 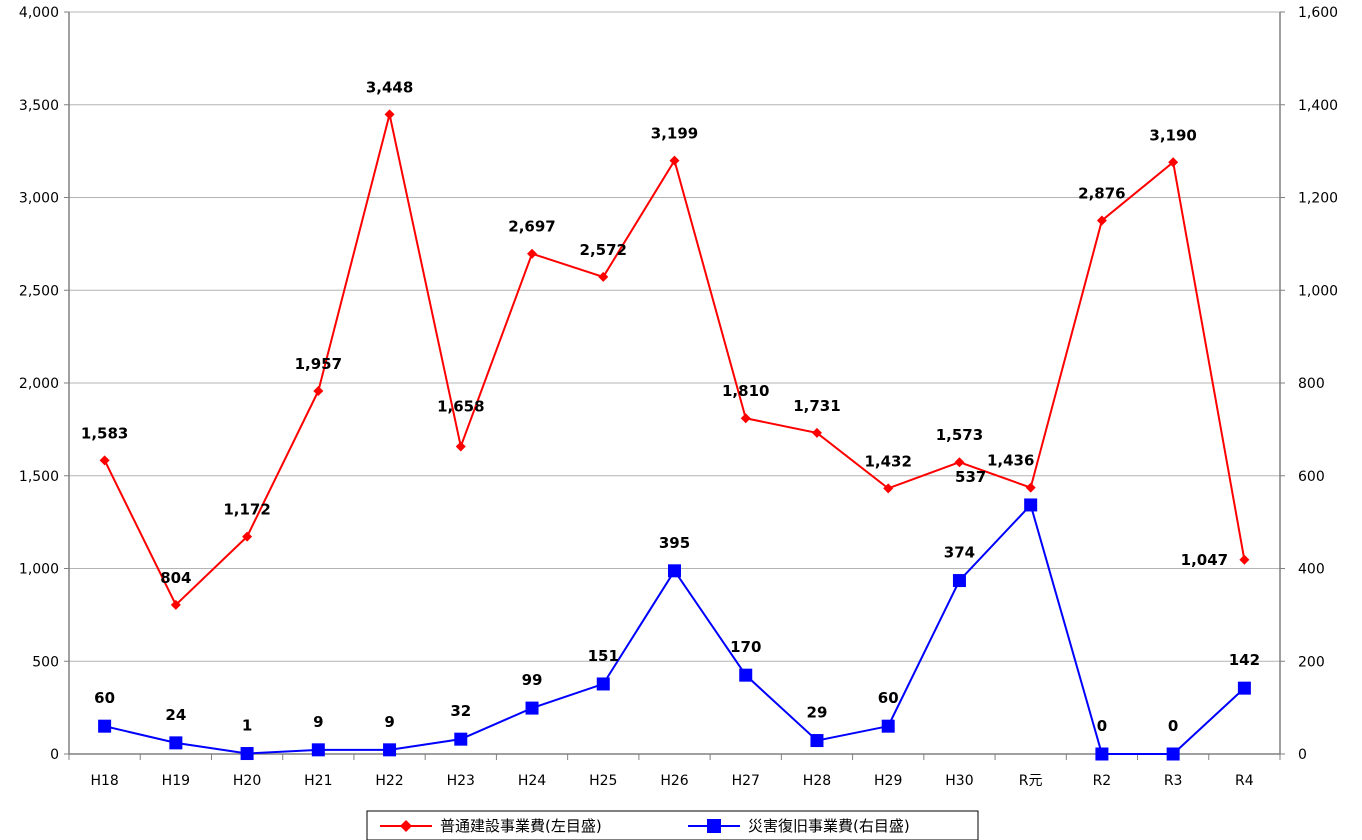 What do you see at coordinates (175, 578) in the screenshot?
I see `data-label-construction: 804` at bounding box center [175, 578].